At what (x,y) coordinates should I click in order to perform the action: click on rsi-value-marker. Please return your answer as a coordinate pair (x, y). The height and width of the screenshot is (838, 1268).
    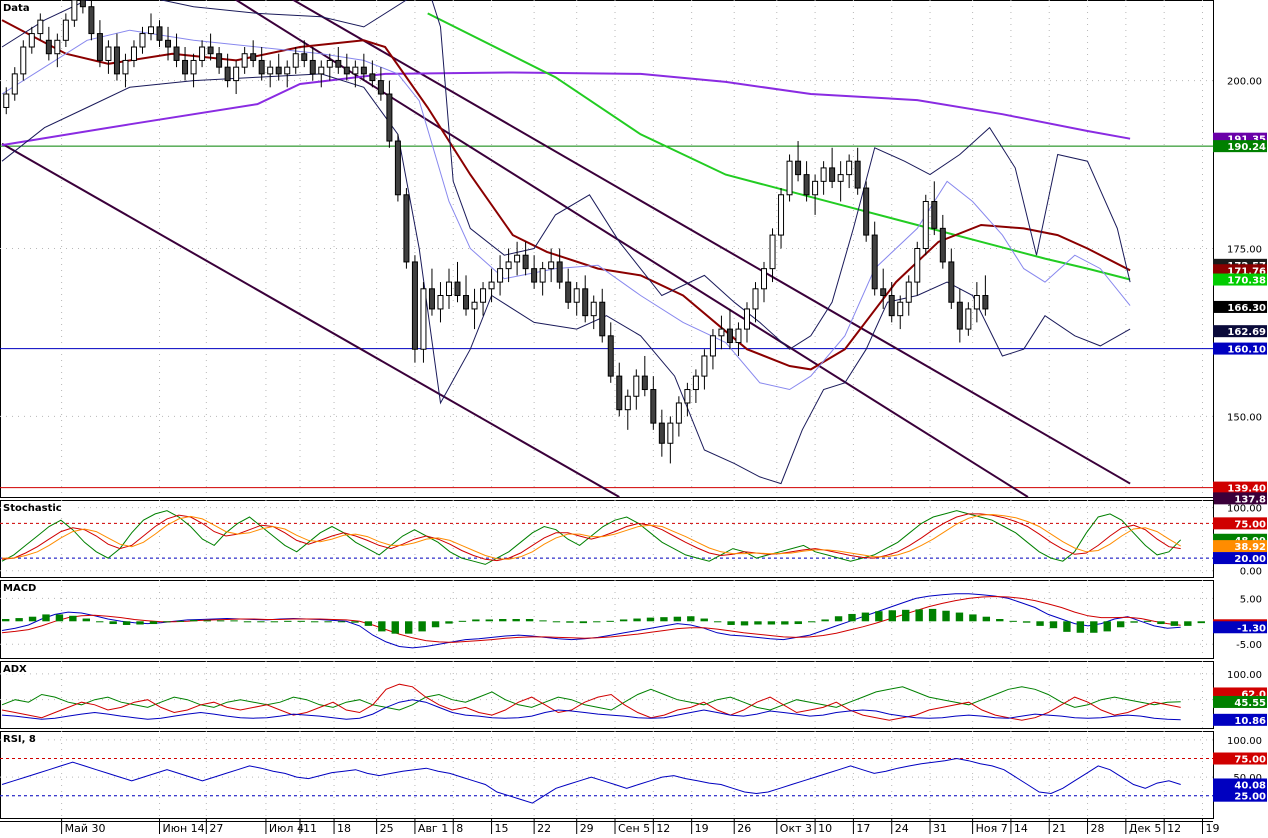
    Looking at the image, I should click on (1240, 795).